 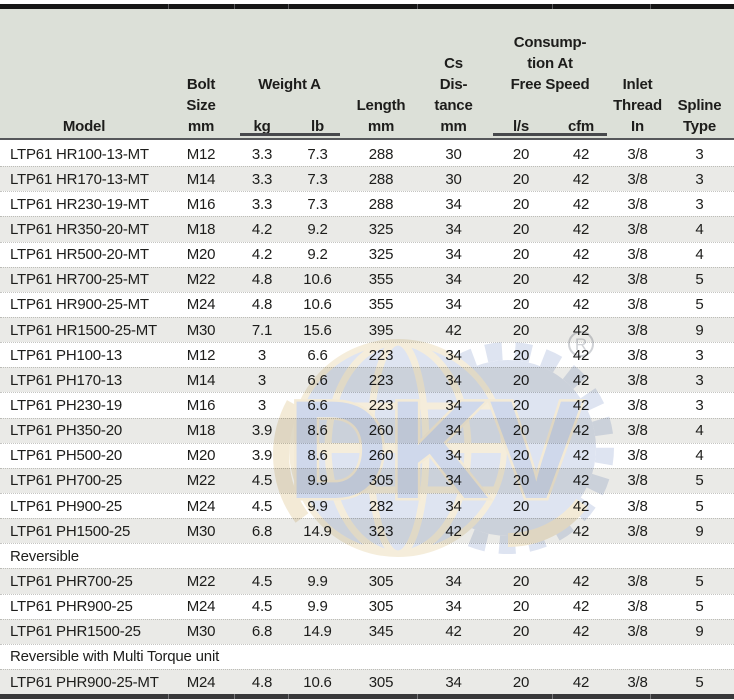 What do you see at coordinates (381, 682) in the screenshot?
I see `cell-length: 305` at bounding box center [381, 682].